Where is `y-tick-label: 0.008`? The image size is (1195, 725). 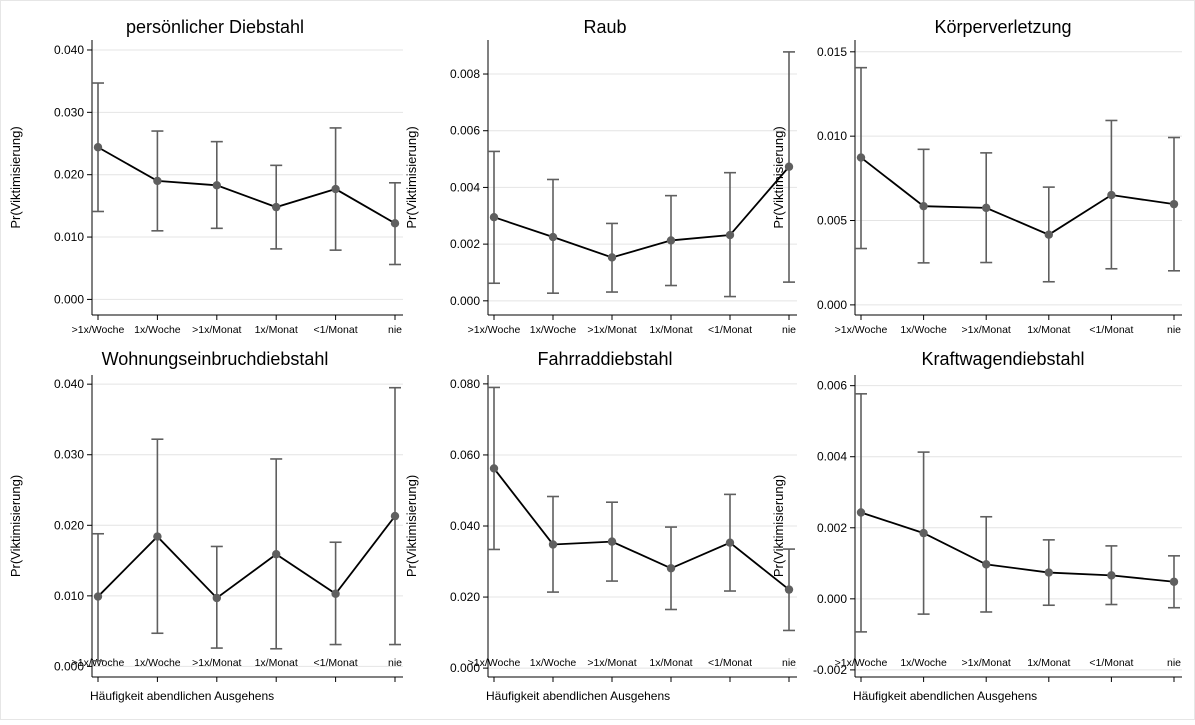 y-tick-label: 0.008 is located at coordinates (465, 74).